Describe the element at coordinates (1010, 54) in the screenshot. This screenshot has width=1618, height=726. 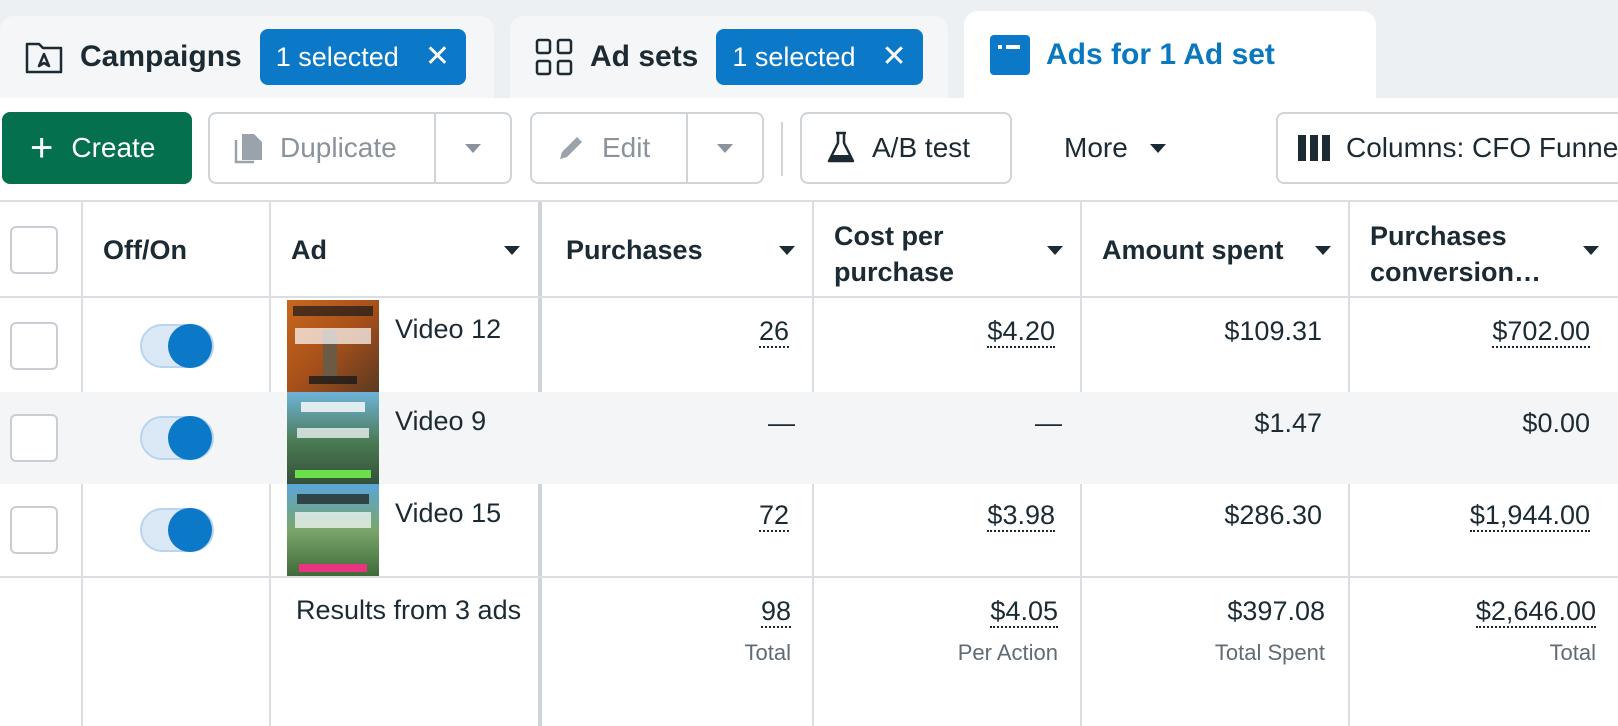
I see `ad-card-icon` at that location.